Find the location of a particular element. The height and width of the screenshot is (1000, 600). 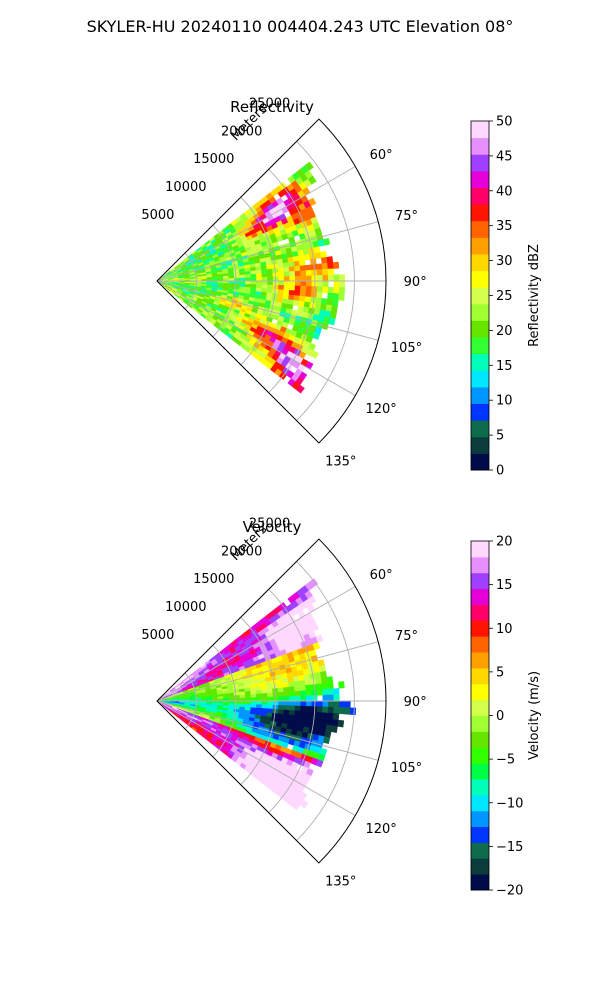

range-tick-label: 15000 is located at coordinates (213, 159).